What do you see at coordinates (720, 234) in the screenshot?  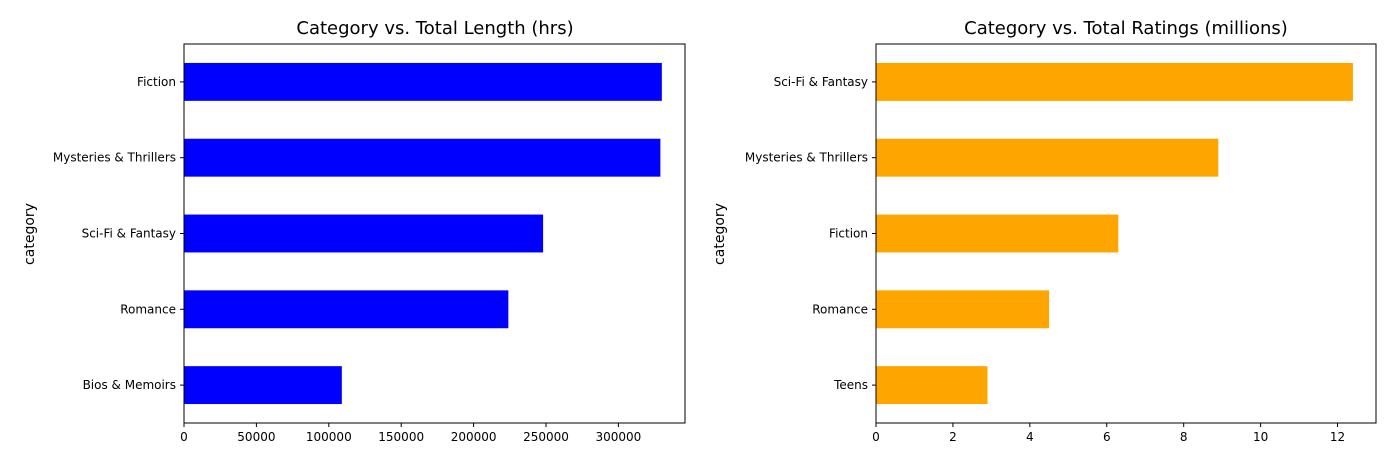 I see `chart-2-y-axis-label: category` at bounding box center [720, 234].